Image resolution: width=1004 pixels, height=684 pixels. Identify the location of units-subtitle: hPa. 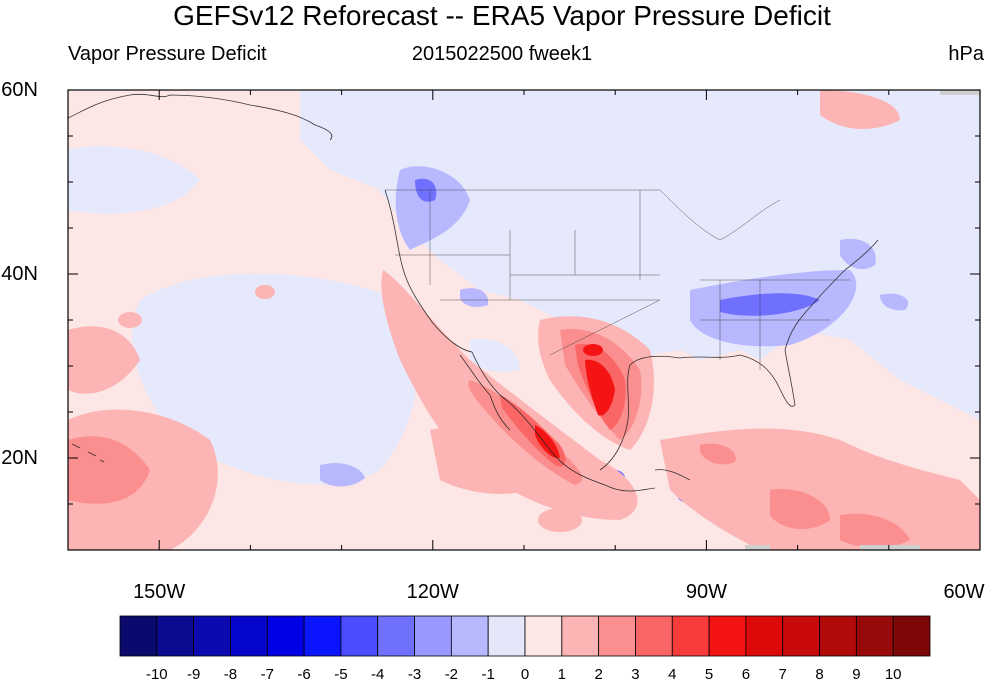
(966, 54).